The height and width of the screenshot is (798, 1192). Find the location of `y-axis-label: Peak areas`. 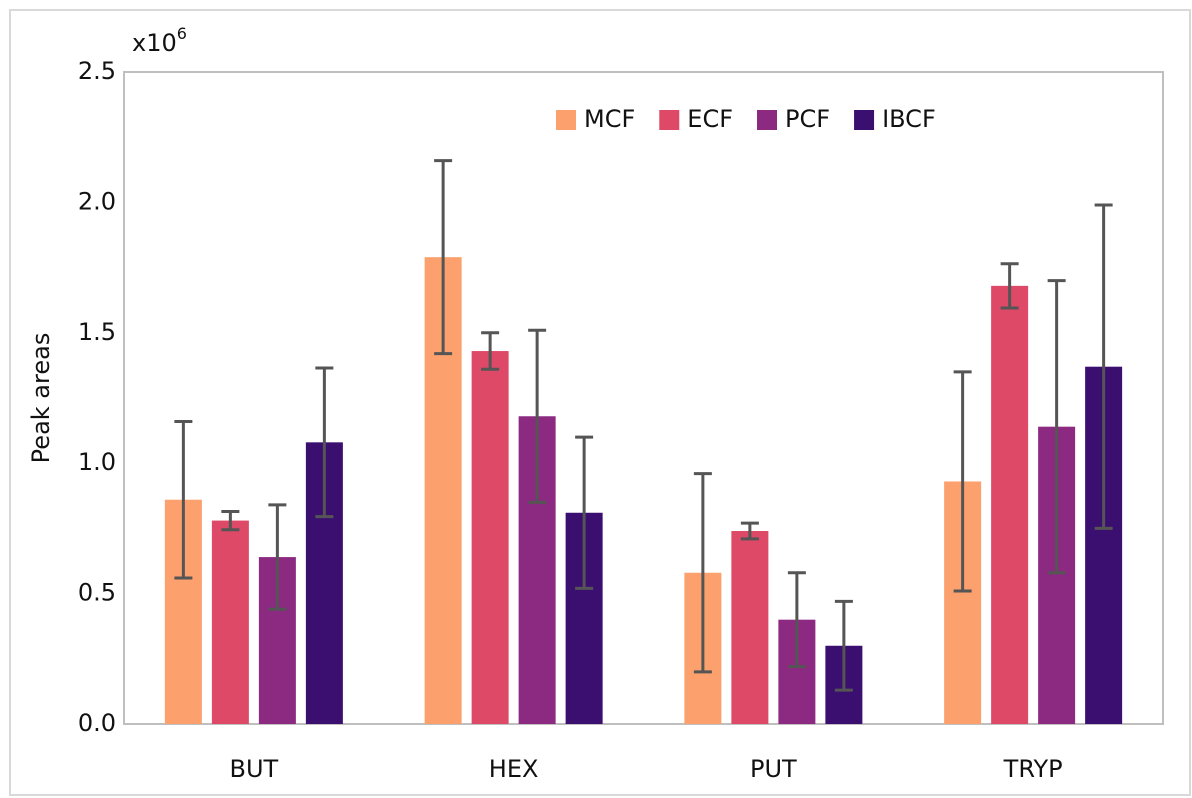

y-axis-label: Peak areas is located at coordinates (41, 398).